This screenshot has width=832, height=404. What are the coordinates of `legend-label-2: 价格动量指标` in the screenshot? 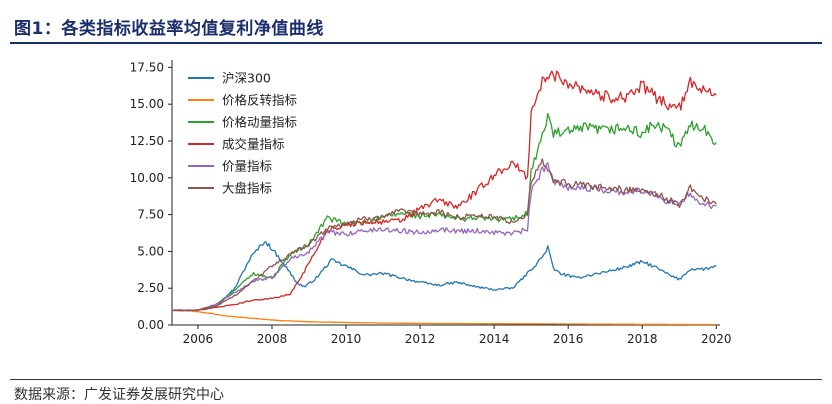 It's located at (259, 122).